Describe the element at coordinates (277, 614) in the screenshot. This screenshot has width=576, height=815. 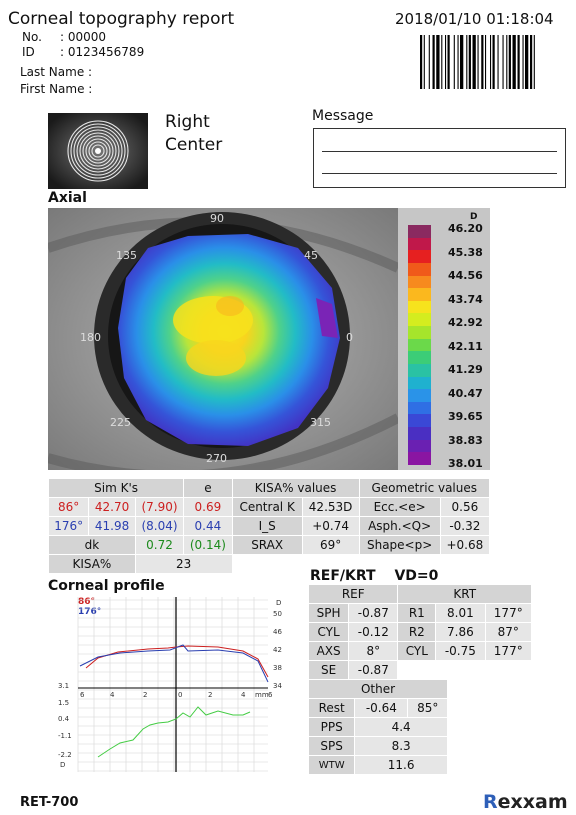
I see `profile-right-tick: 50` at that location.